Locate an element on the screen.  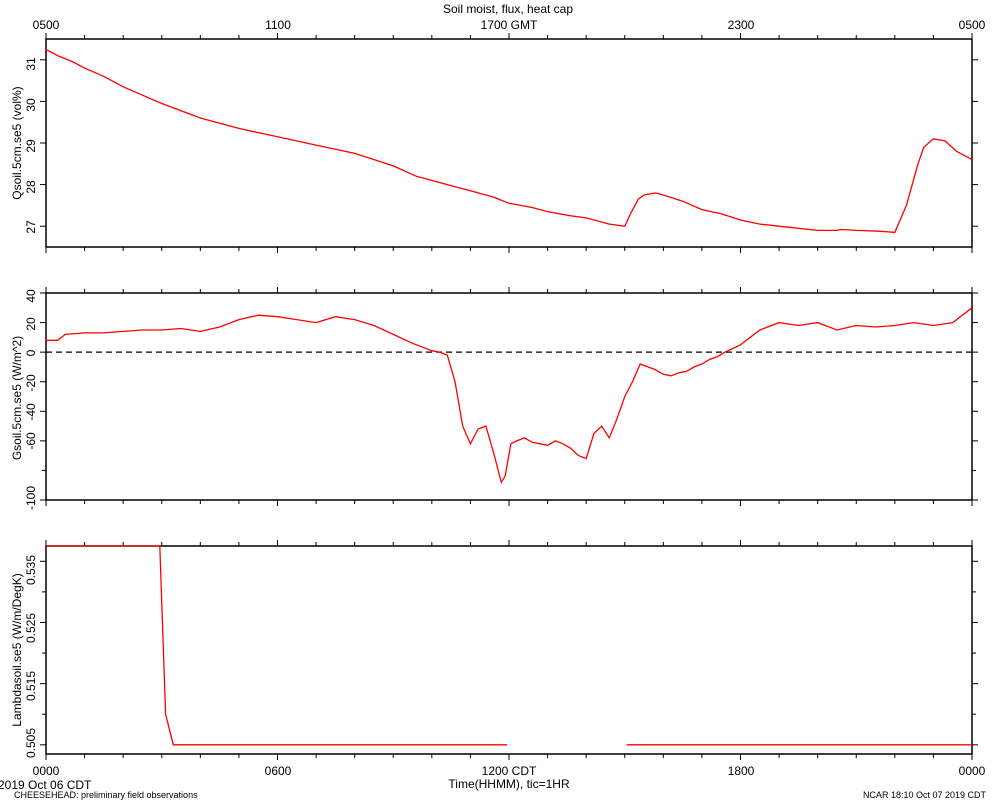
top-xtick-label: 1100 is located at coordinates (278, 25).